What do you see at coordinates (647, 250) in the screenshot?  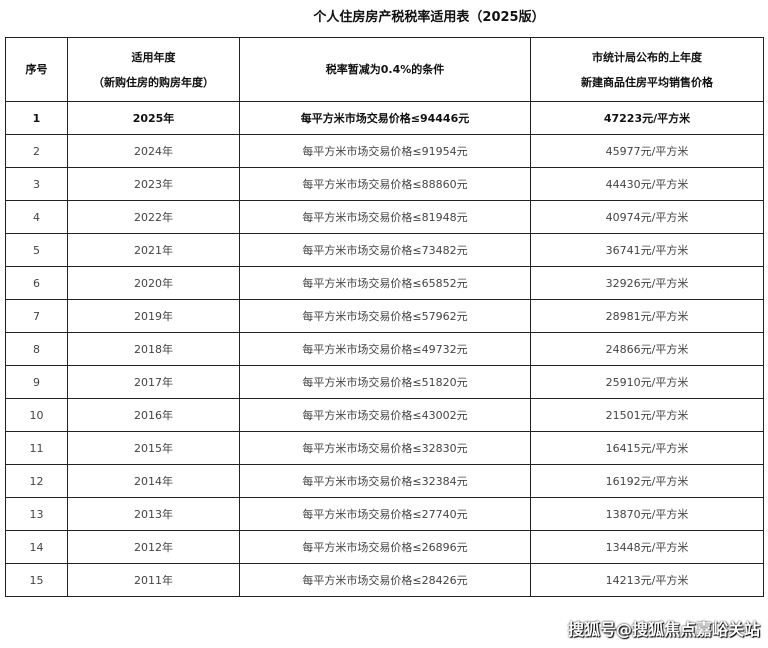 I see `cell-price: 36741元/平方米` at bounding box center [647, 250].